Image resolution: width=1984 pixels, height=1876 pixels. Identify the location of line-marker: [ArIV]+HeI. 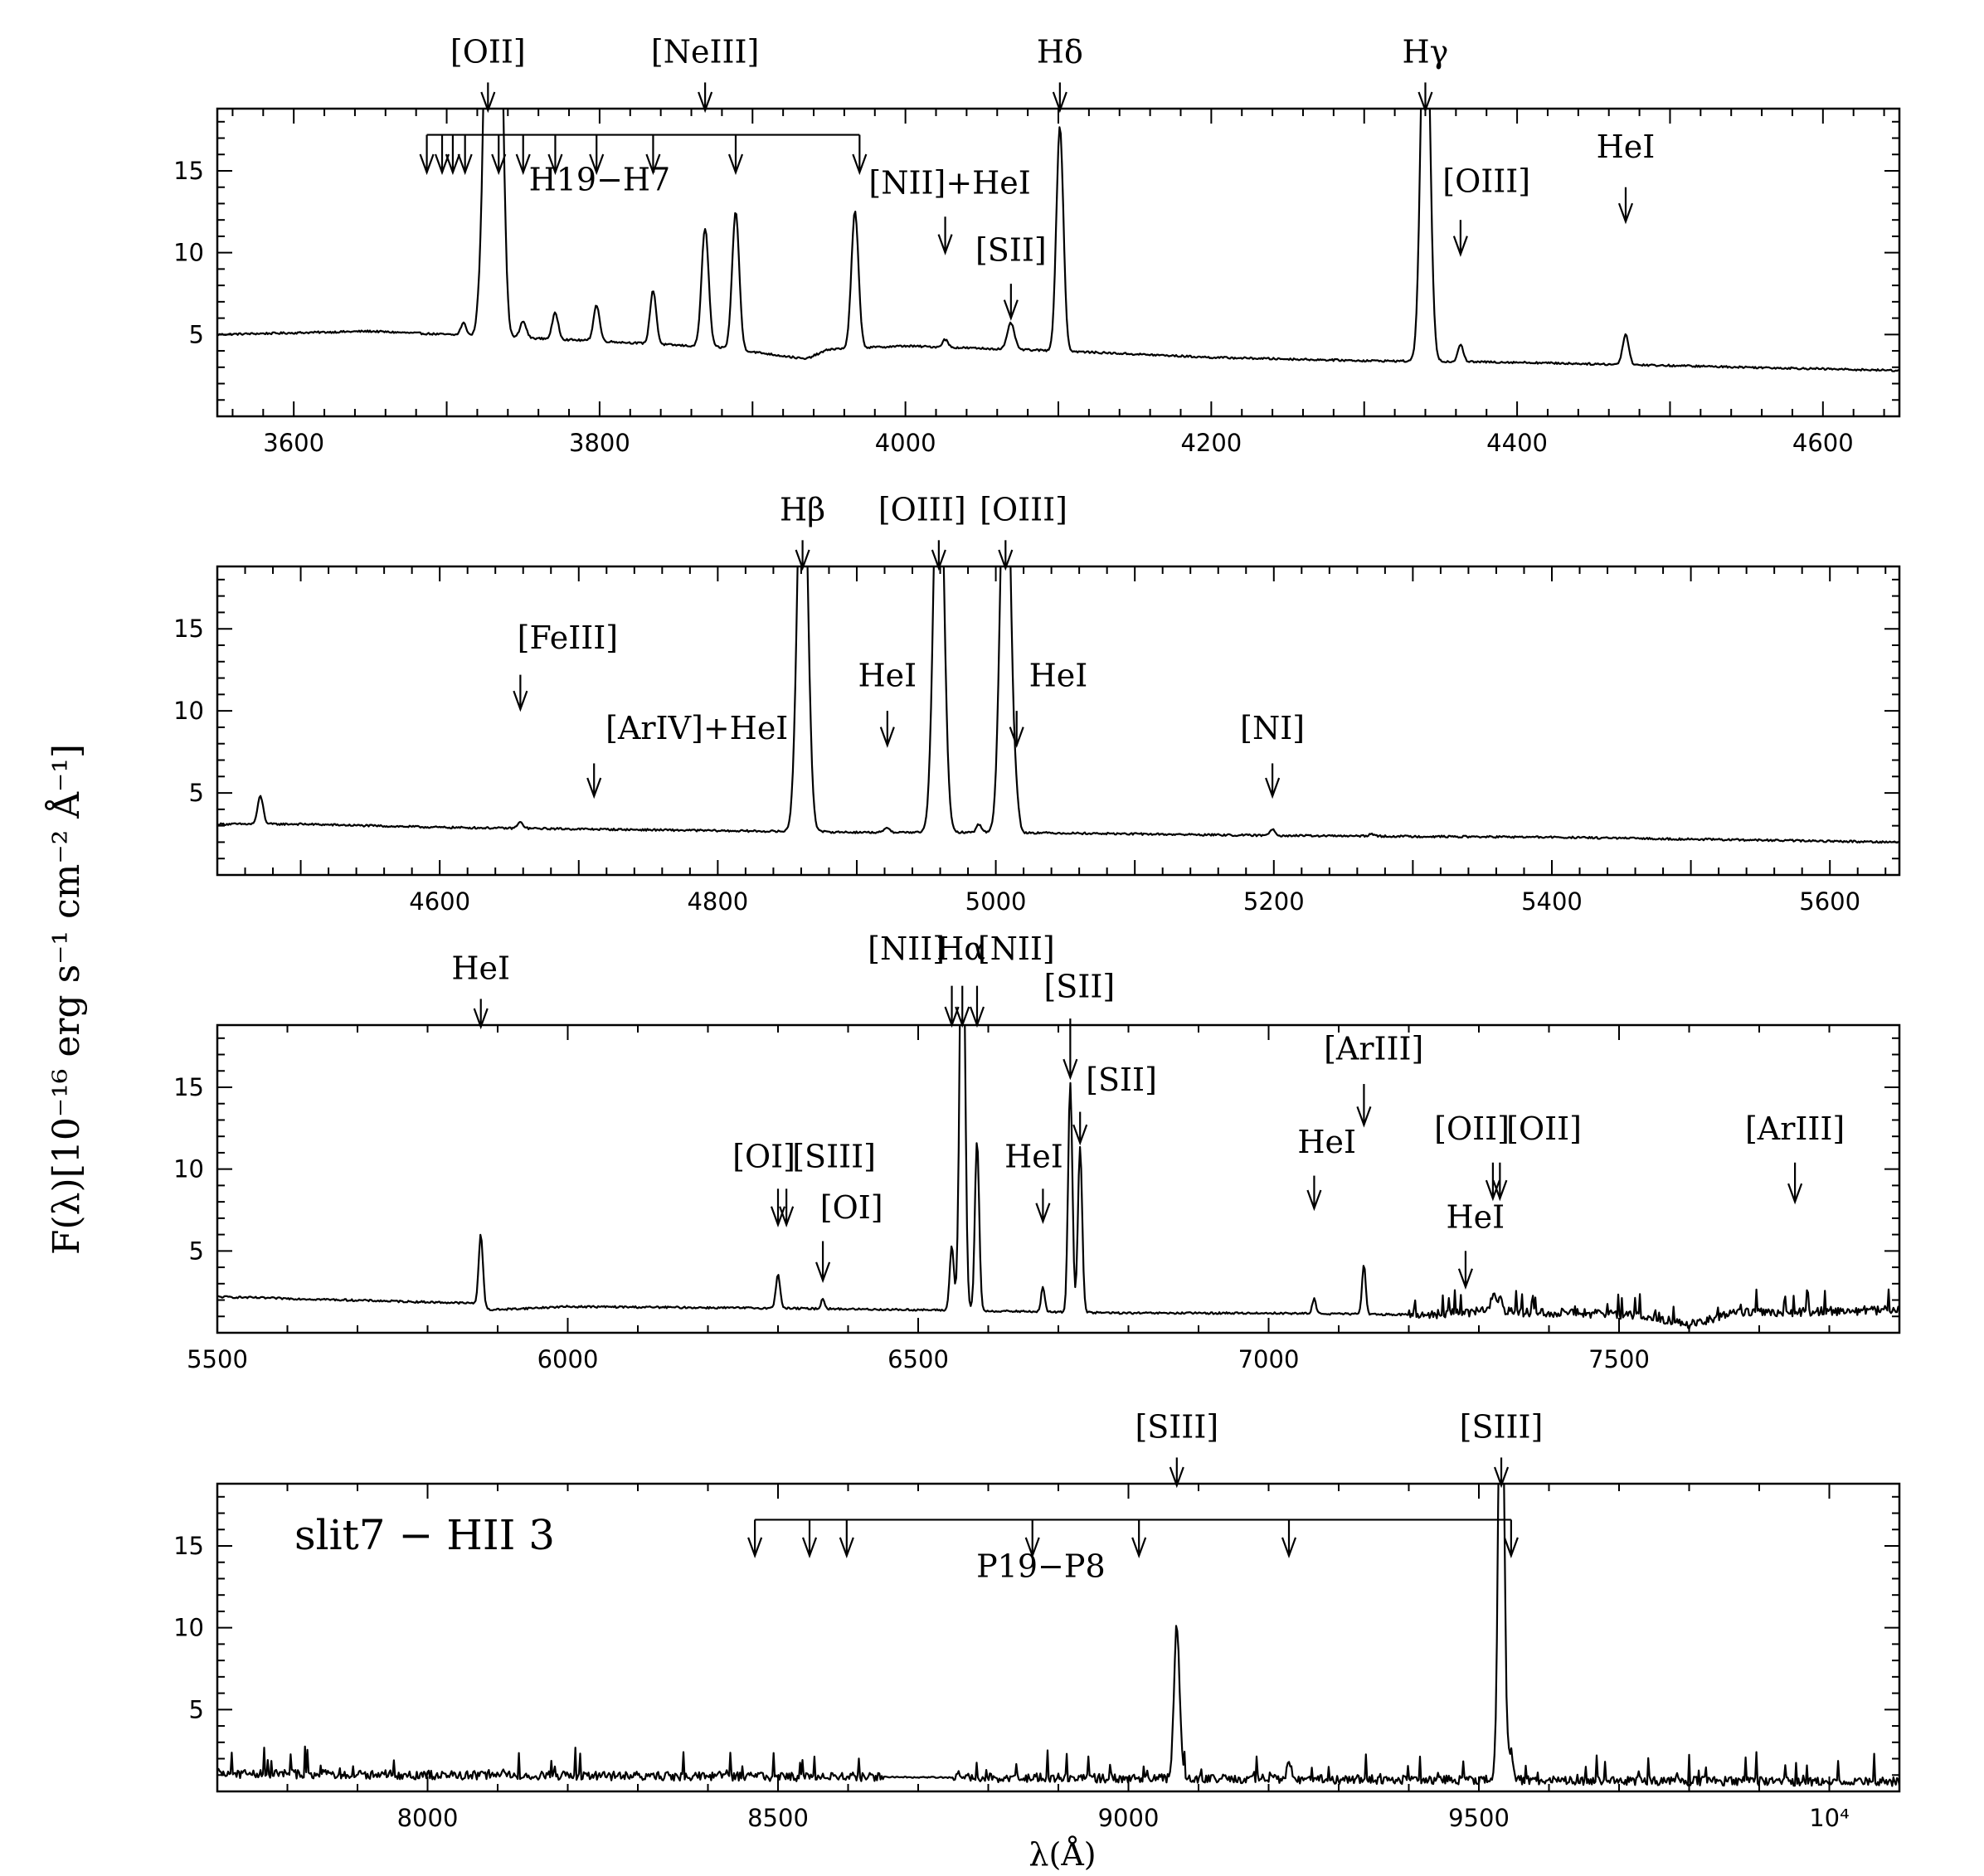
(687, 754).